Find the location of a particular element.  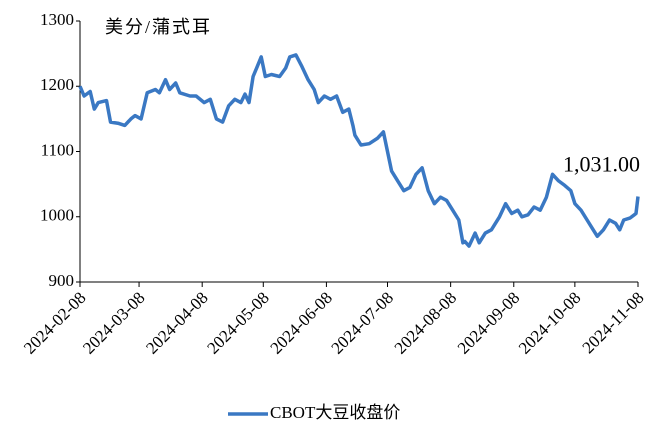

x-tick-label: 2024-02-08 is located at coordinates (55, 323).